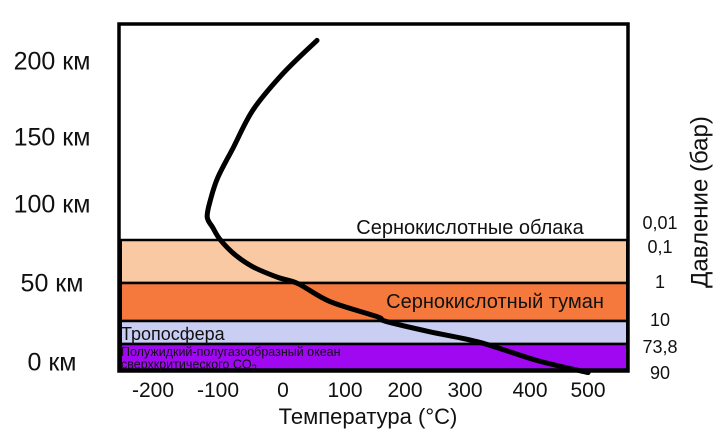  Describe the element at coordinates (700, 202) in the screenshot. I see `pressure-axis-title: Давление (бар)` at that location.